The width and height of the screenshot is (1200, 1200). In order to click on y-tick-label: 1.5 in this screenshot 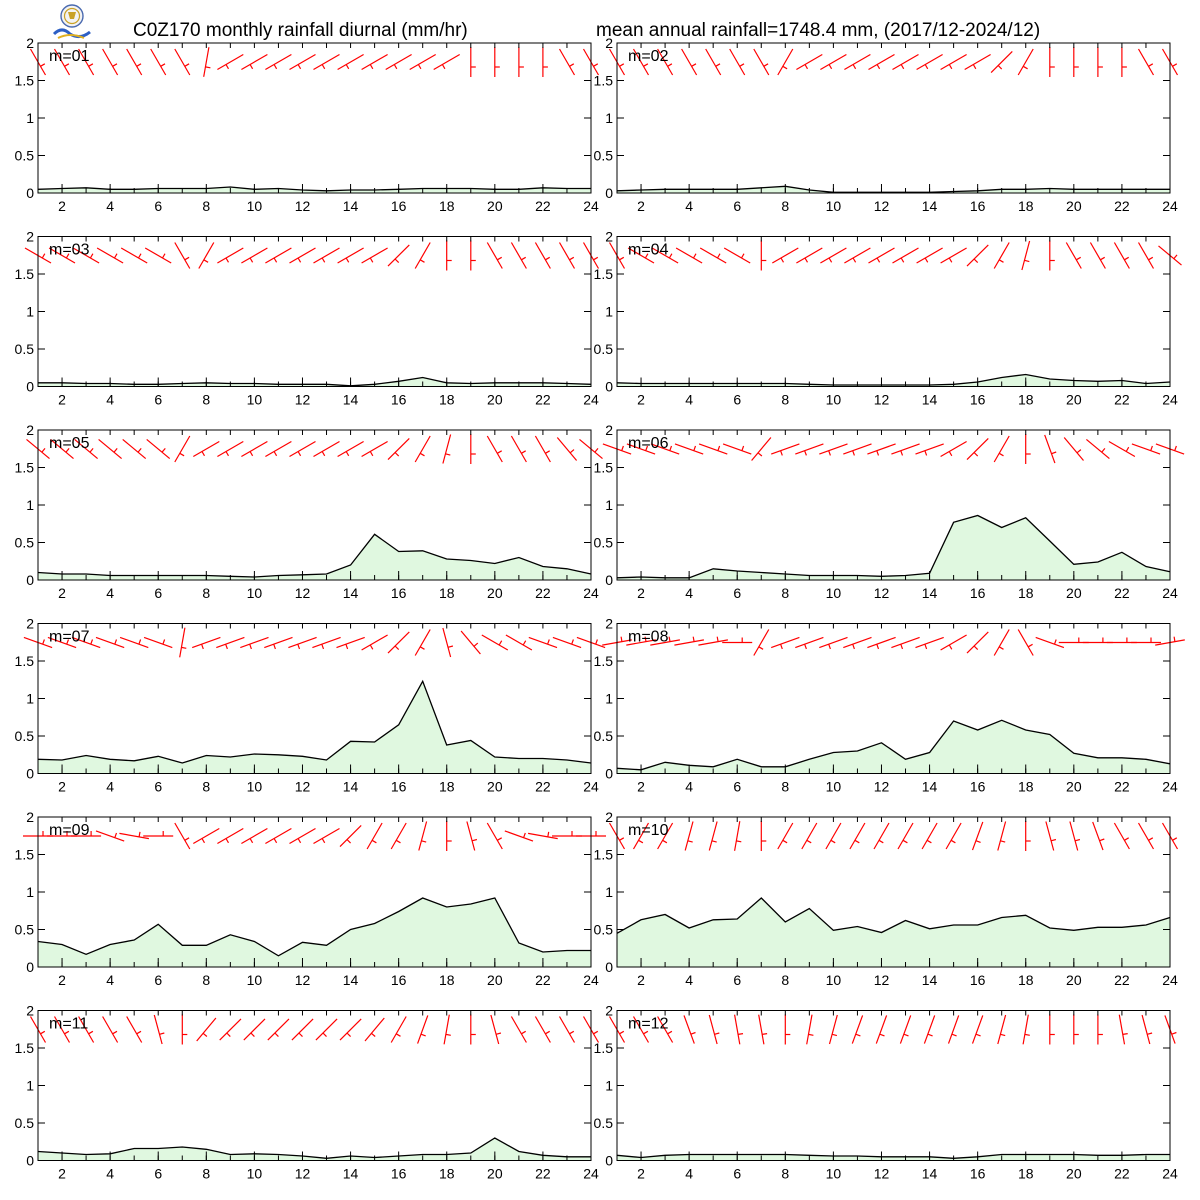, I will do `click(604, 1048)`.